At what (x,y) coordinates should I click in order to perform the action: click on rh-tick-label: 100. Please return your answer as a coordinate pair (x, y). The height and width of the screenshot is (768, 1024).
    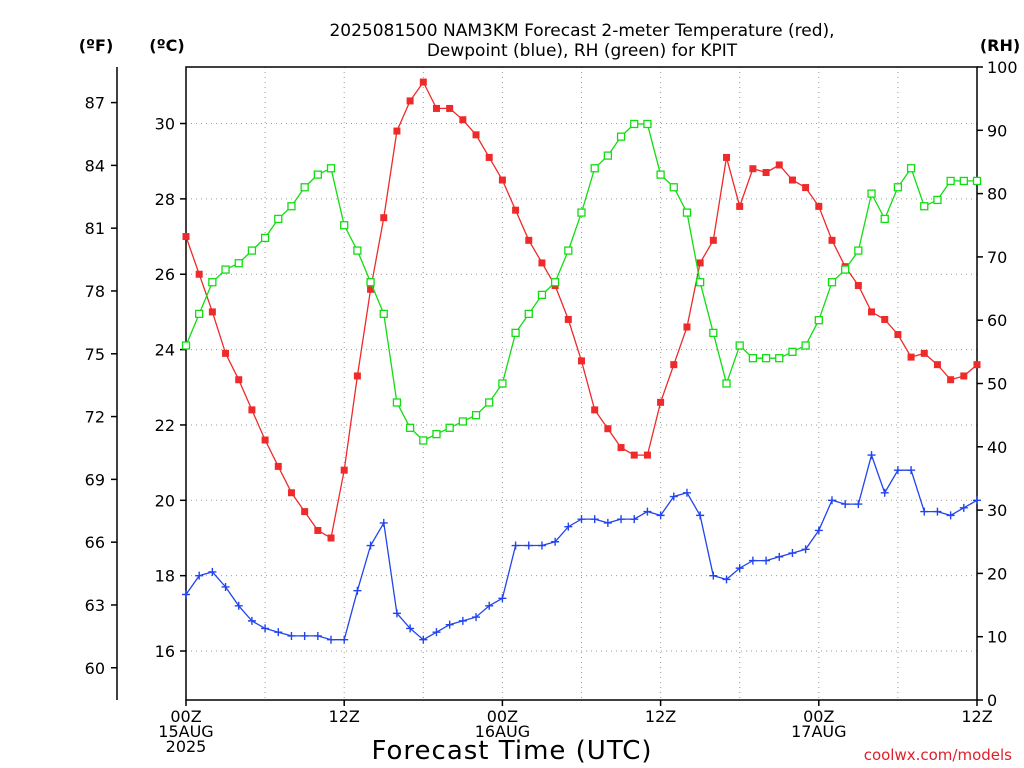
    Looking at the image, I should click on (1002, 67).